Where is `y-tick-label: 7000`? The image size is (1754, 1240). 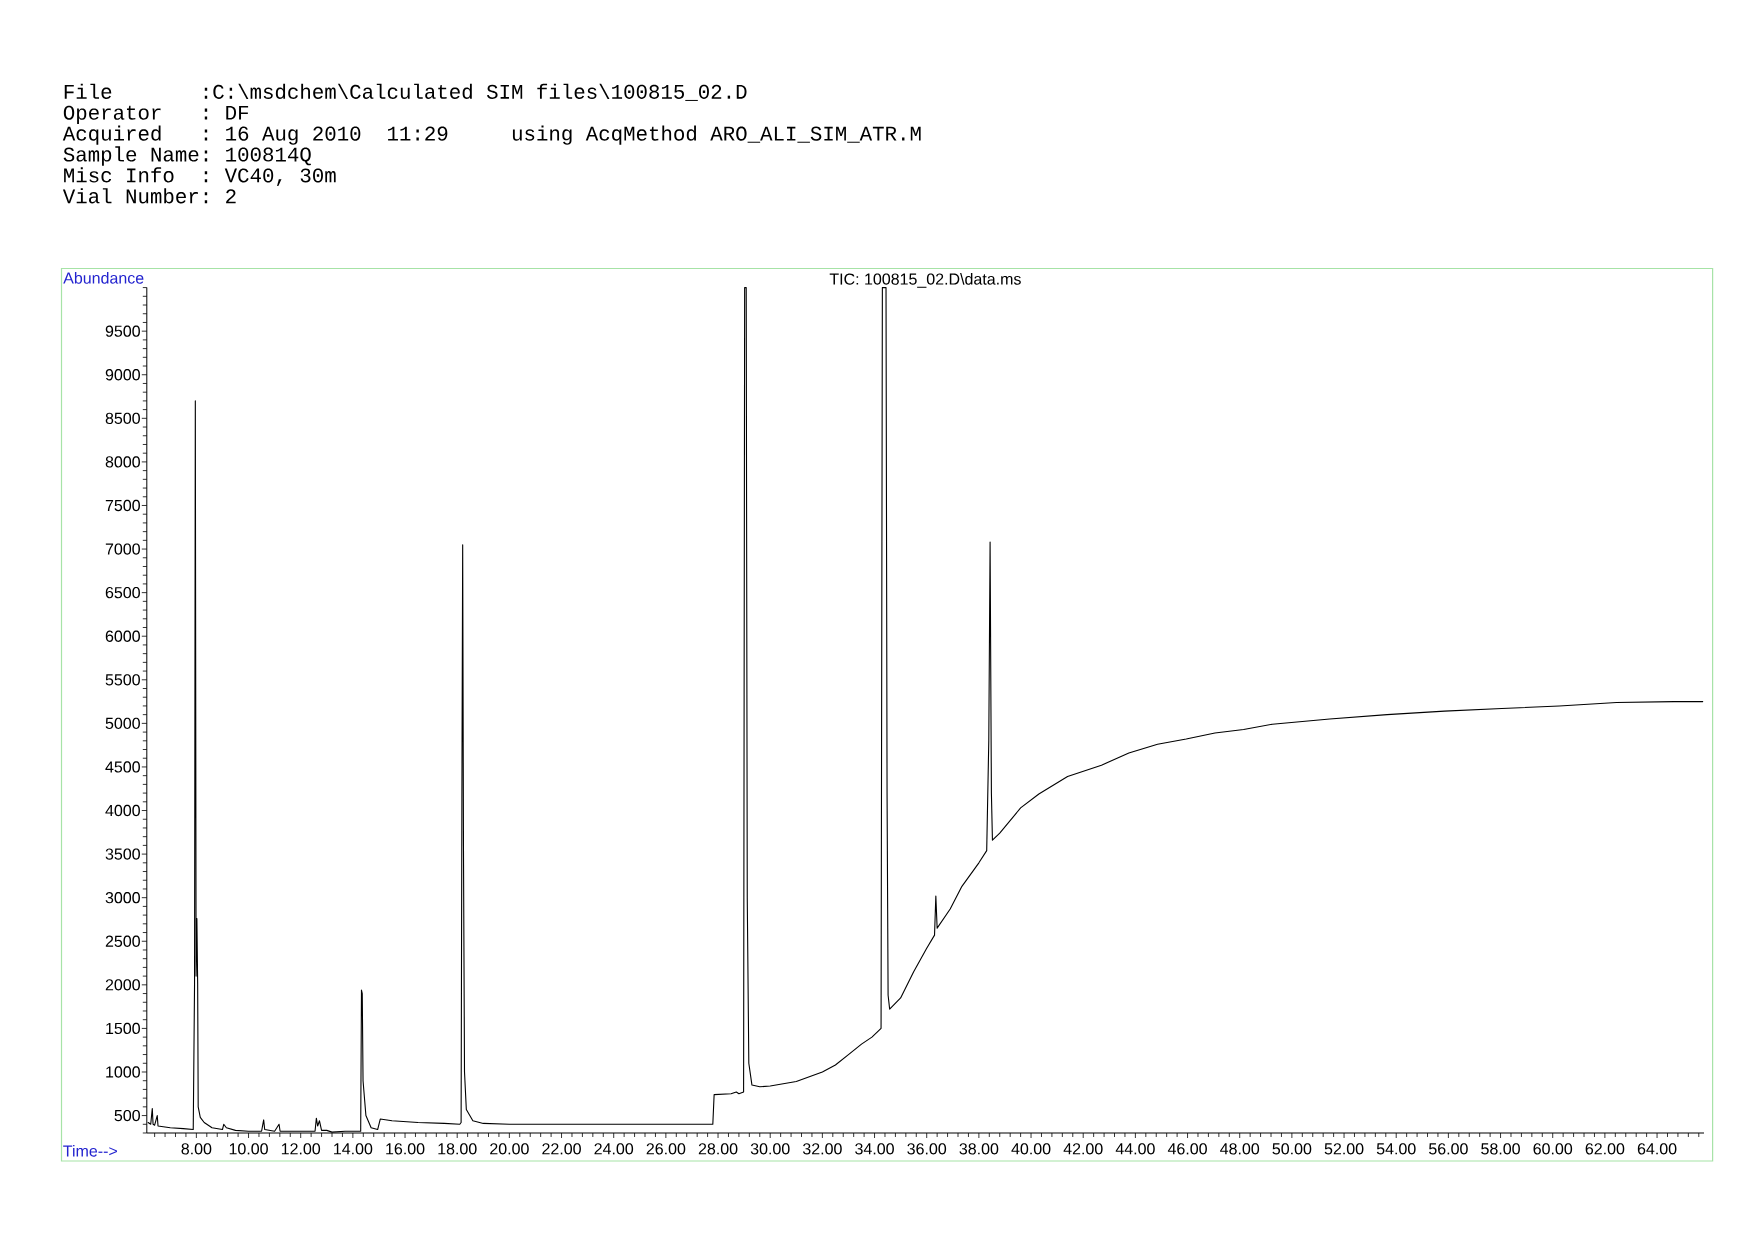
y-tick-label: 7000 is located at coordinates (122, 549).